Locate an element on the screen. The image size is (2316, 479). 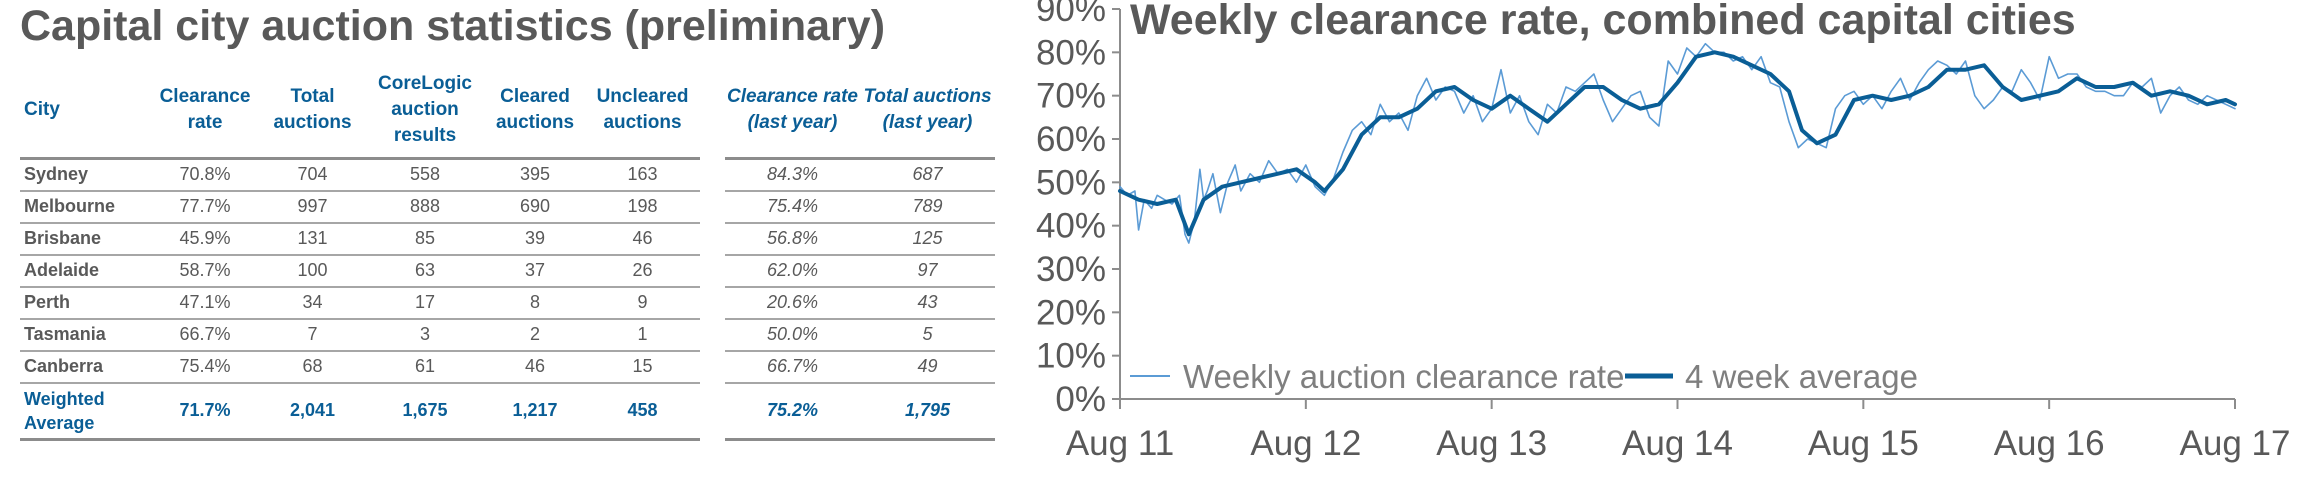
table-row: Melbourne 77.7% 997 888 690 198 is located at coordinates (360, 207).